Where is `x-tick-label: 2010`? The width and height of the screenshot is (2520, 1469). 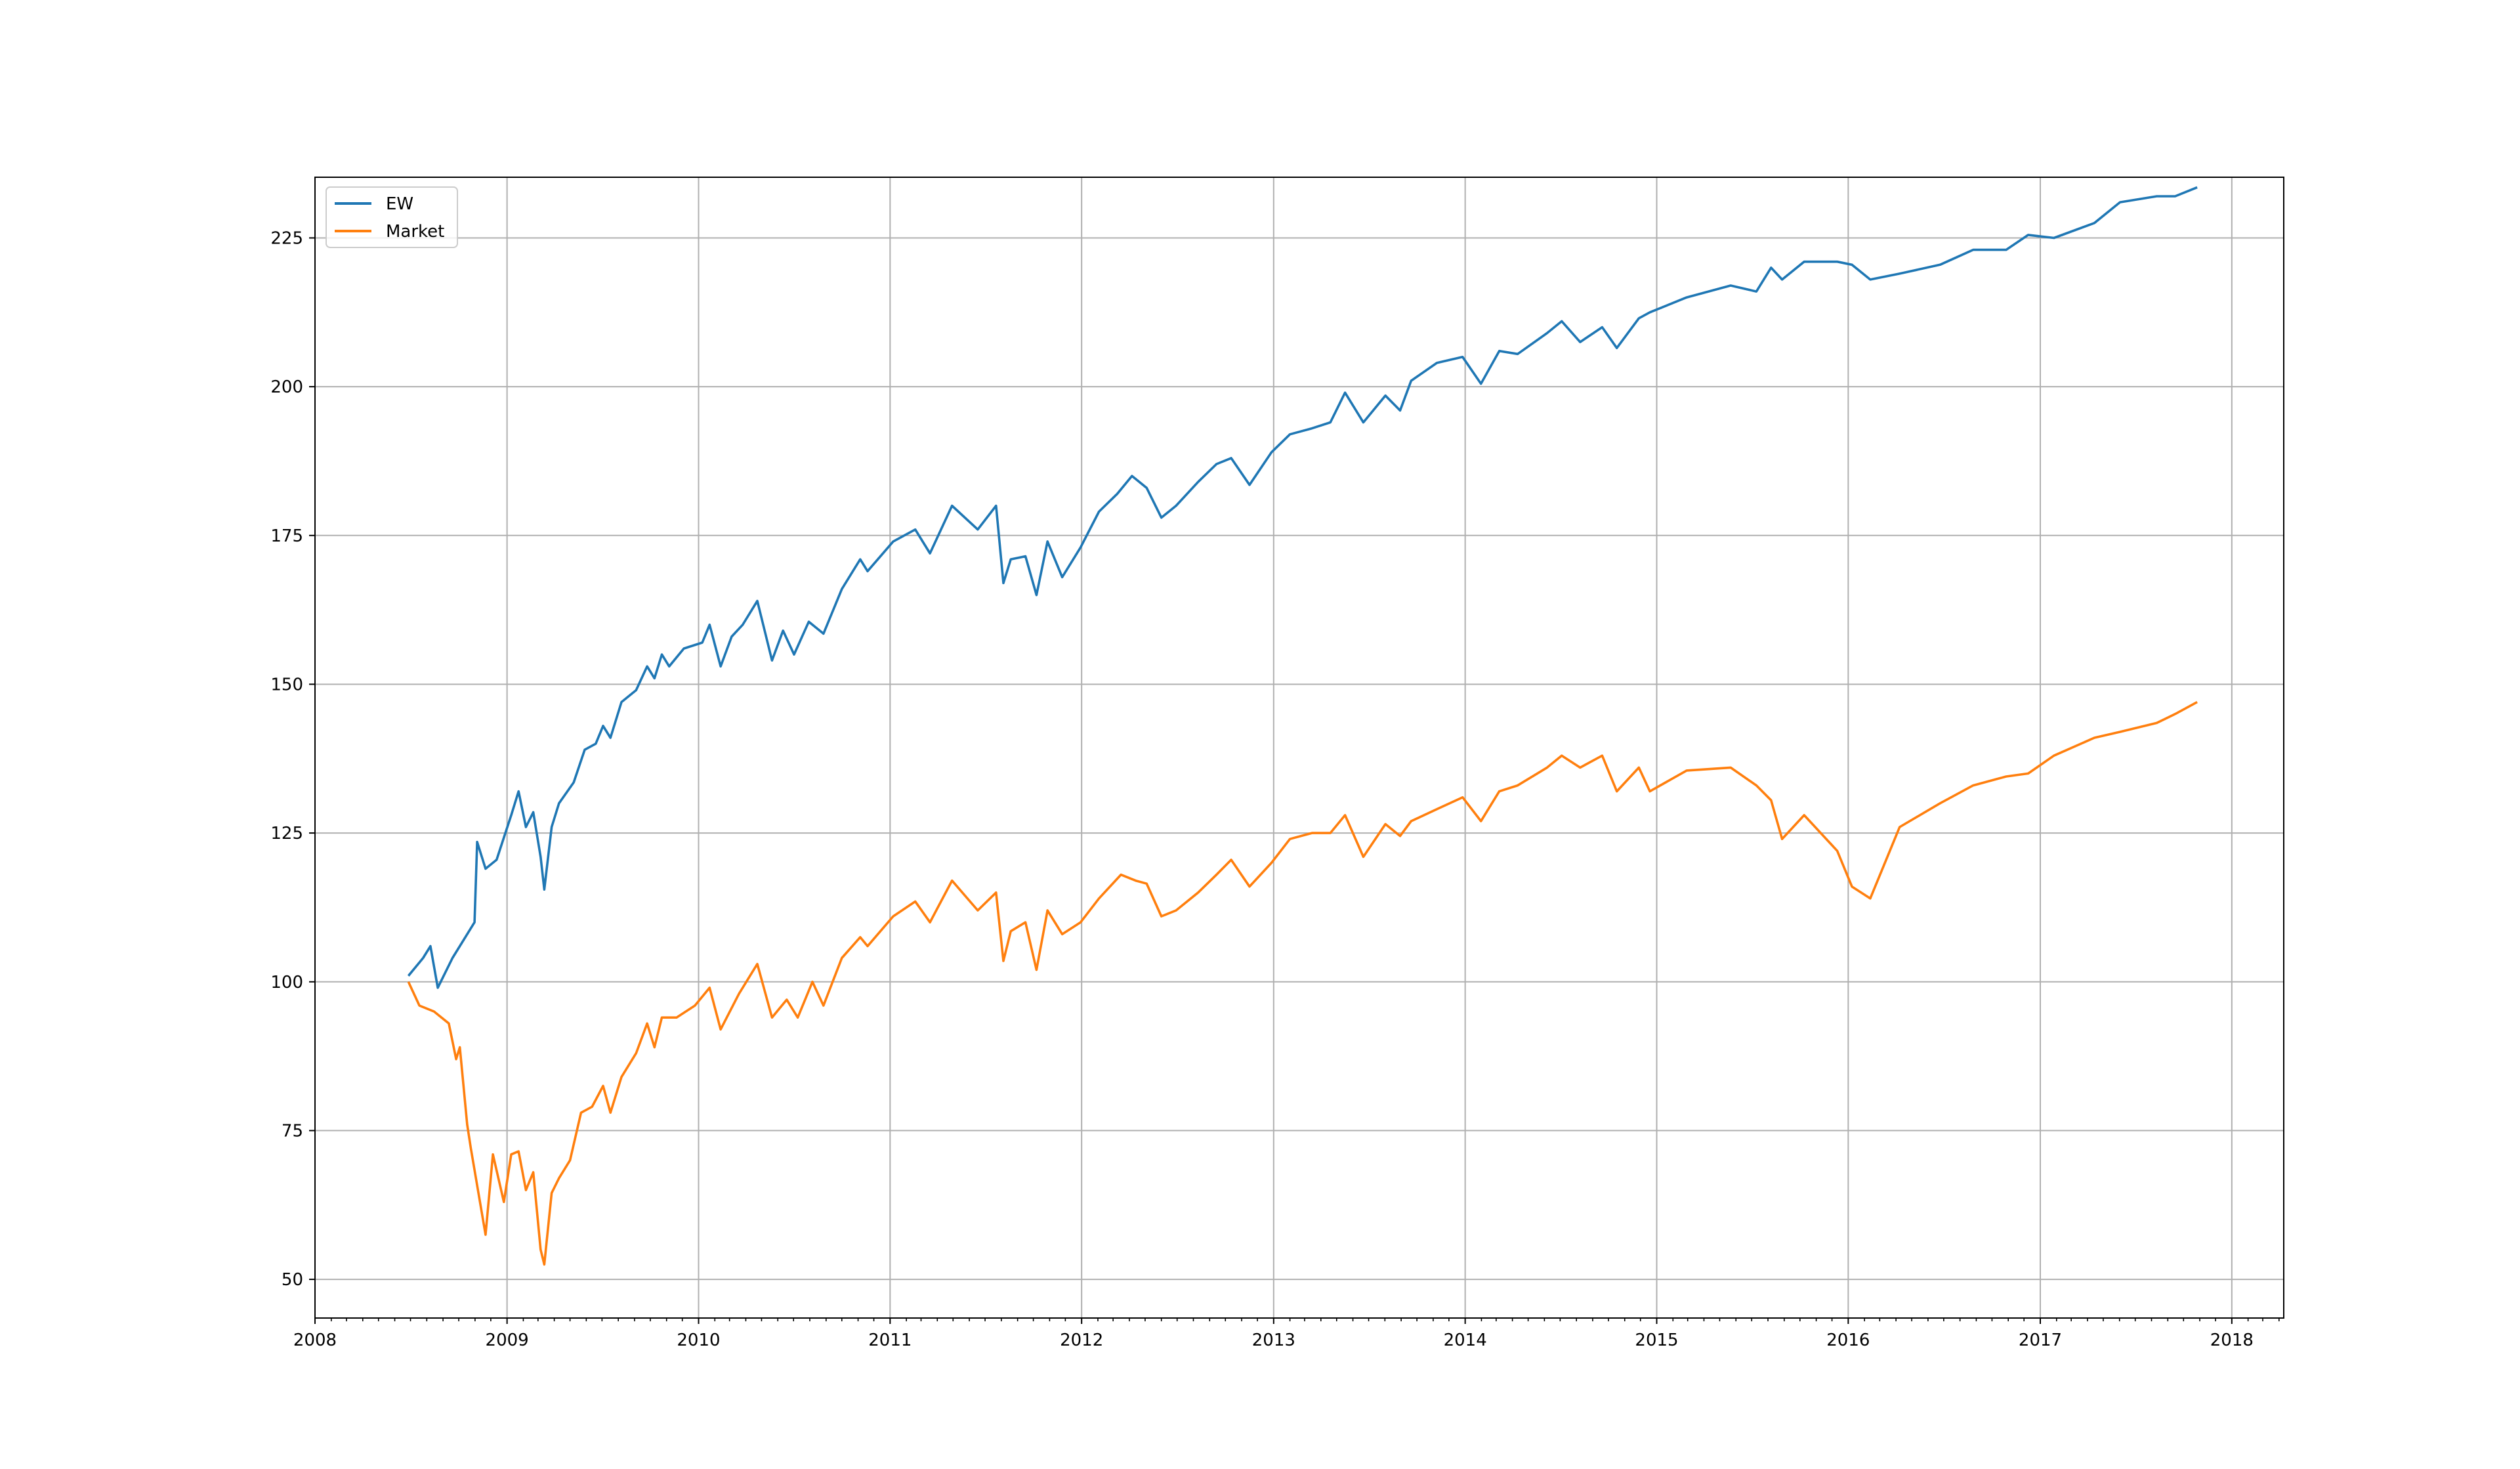 x-tick-label: 2010 is located at coordinates (698, 1340).